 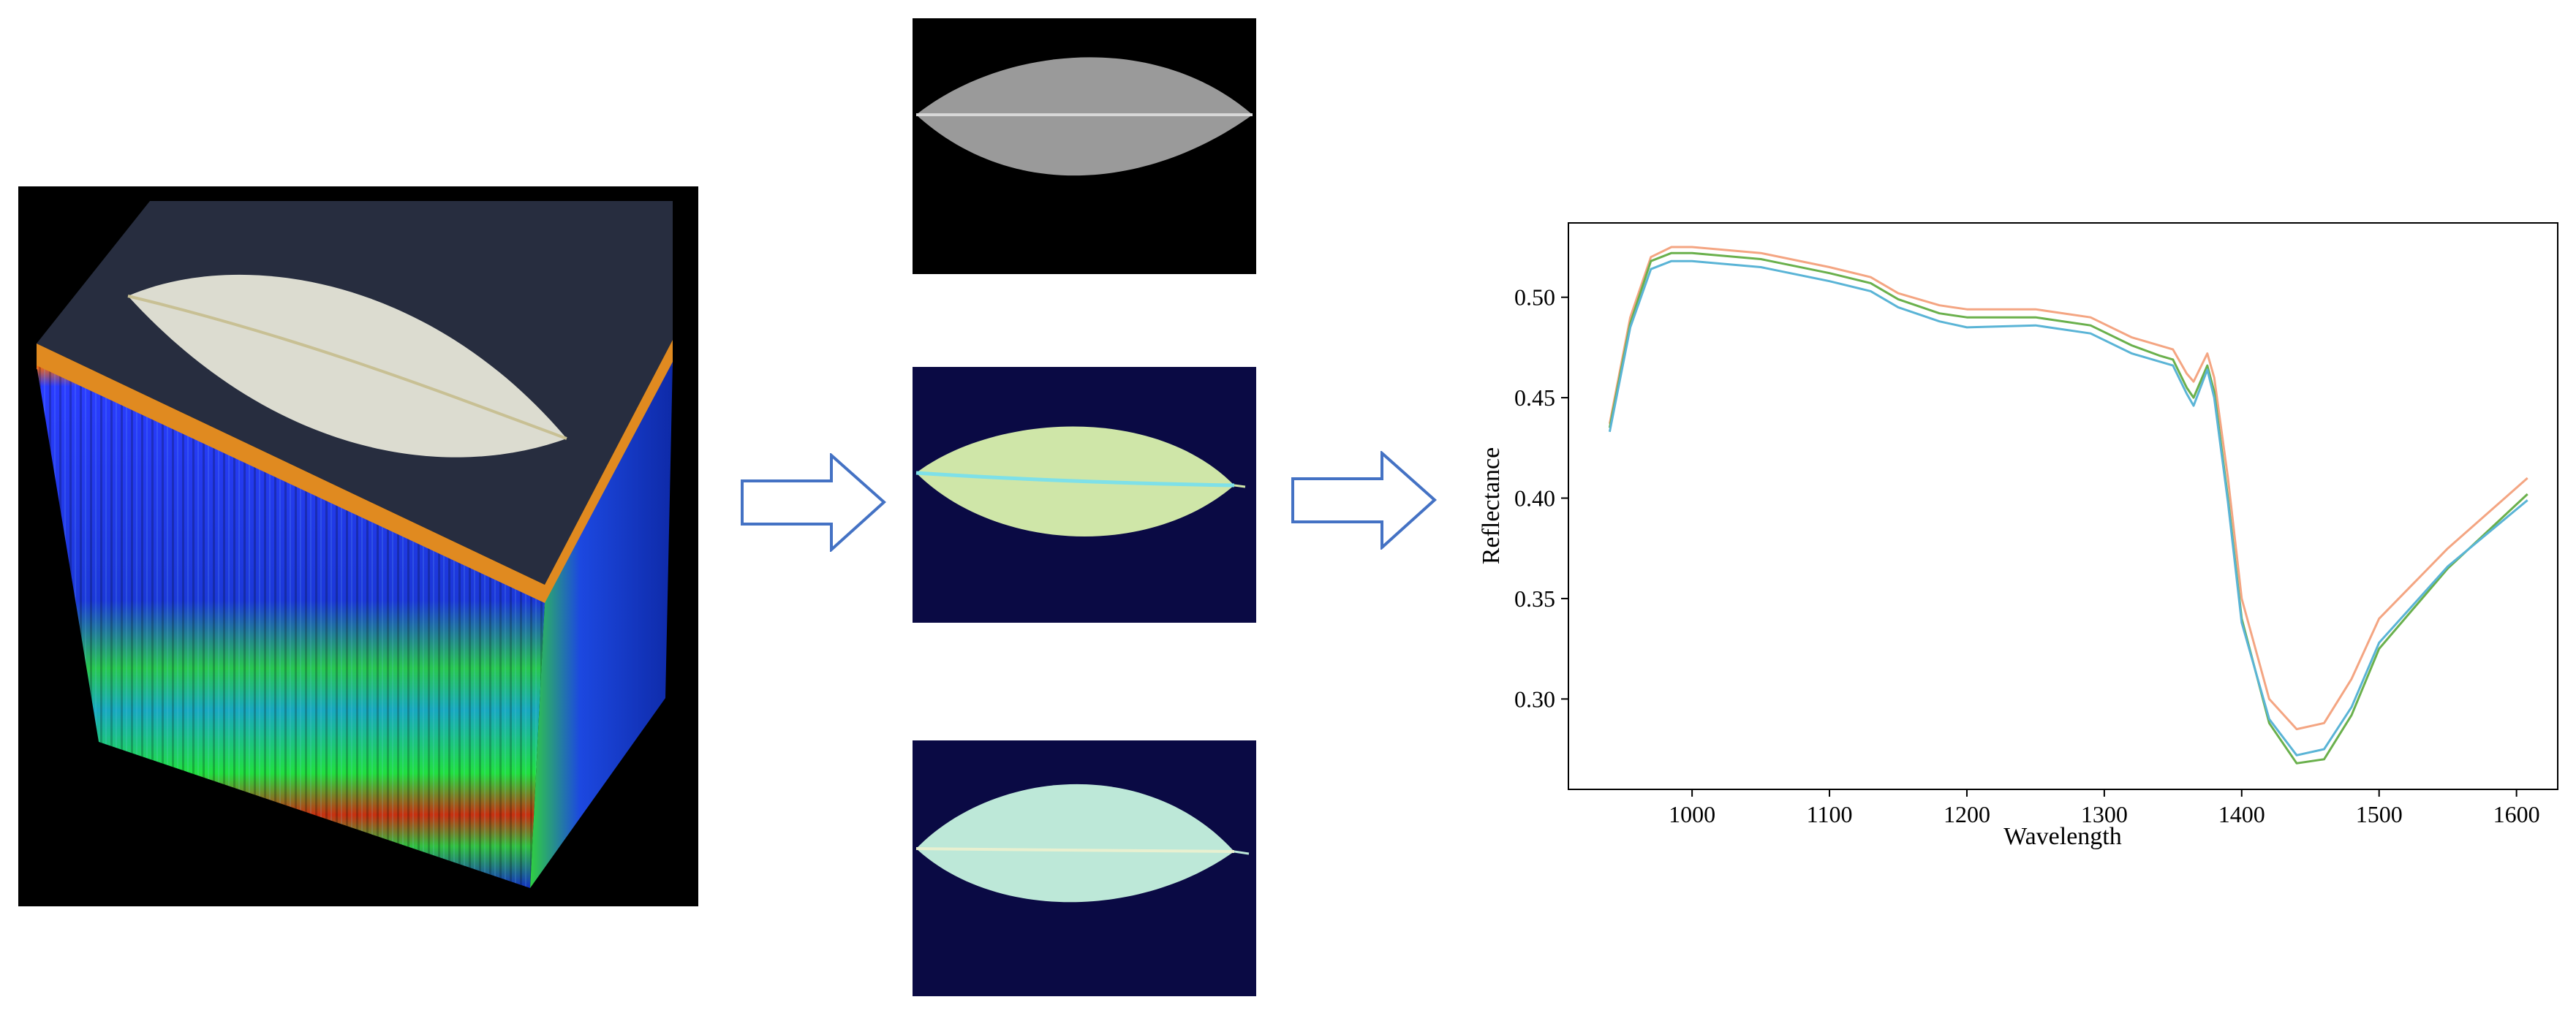 I want to click on y-tick-label: 0.40, so click(x=1535, y=498).